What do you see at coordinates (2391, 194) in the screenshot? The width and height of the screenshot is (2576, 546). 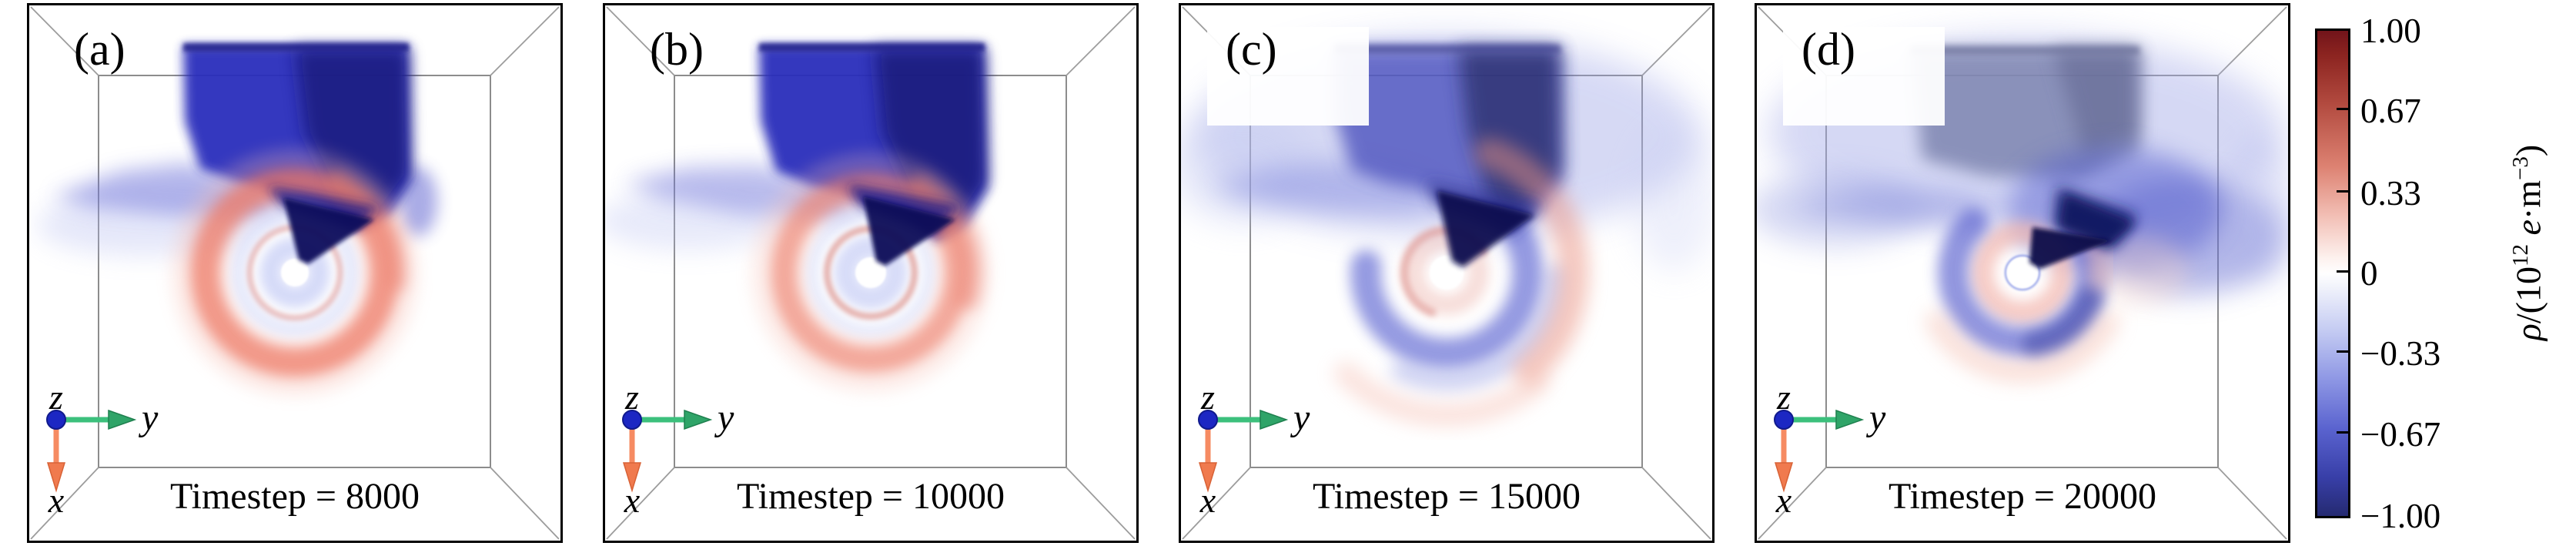 I see `colorbar-tick-label: 0.33` at bounding box center [2391, 194].